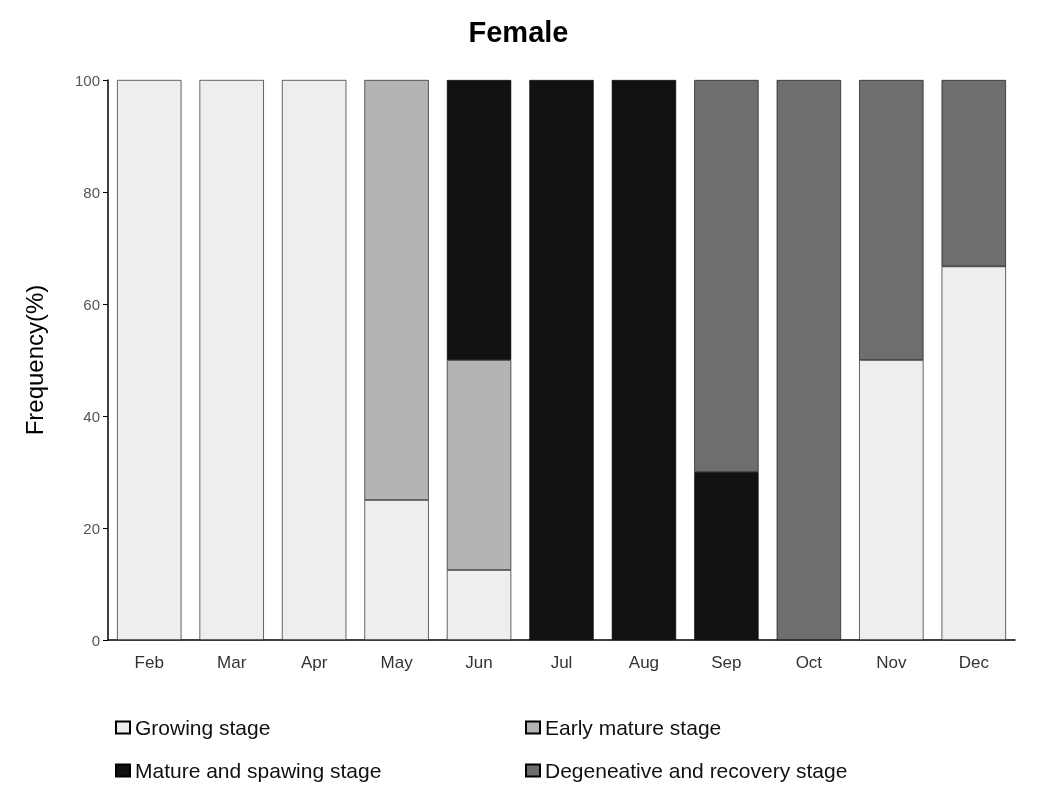 This screenshot has width=1037, height=790. What do you see at coordinates (203, 727) in the screenshot?
I see `legend-label: Growing stage` at bounding box center [203, 727].